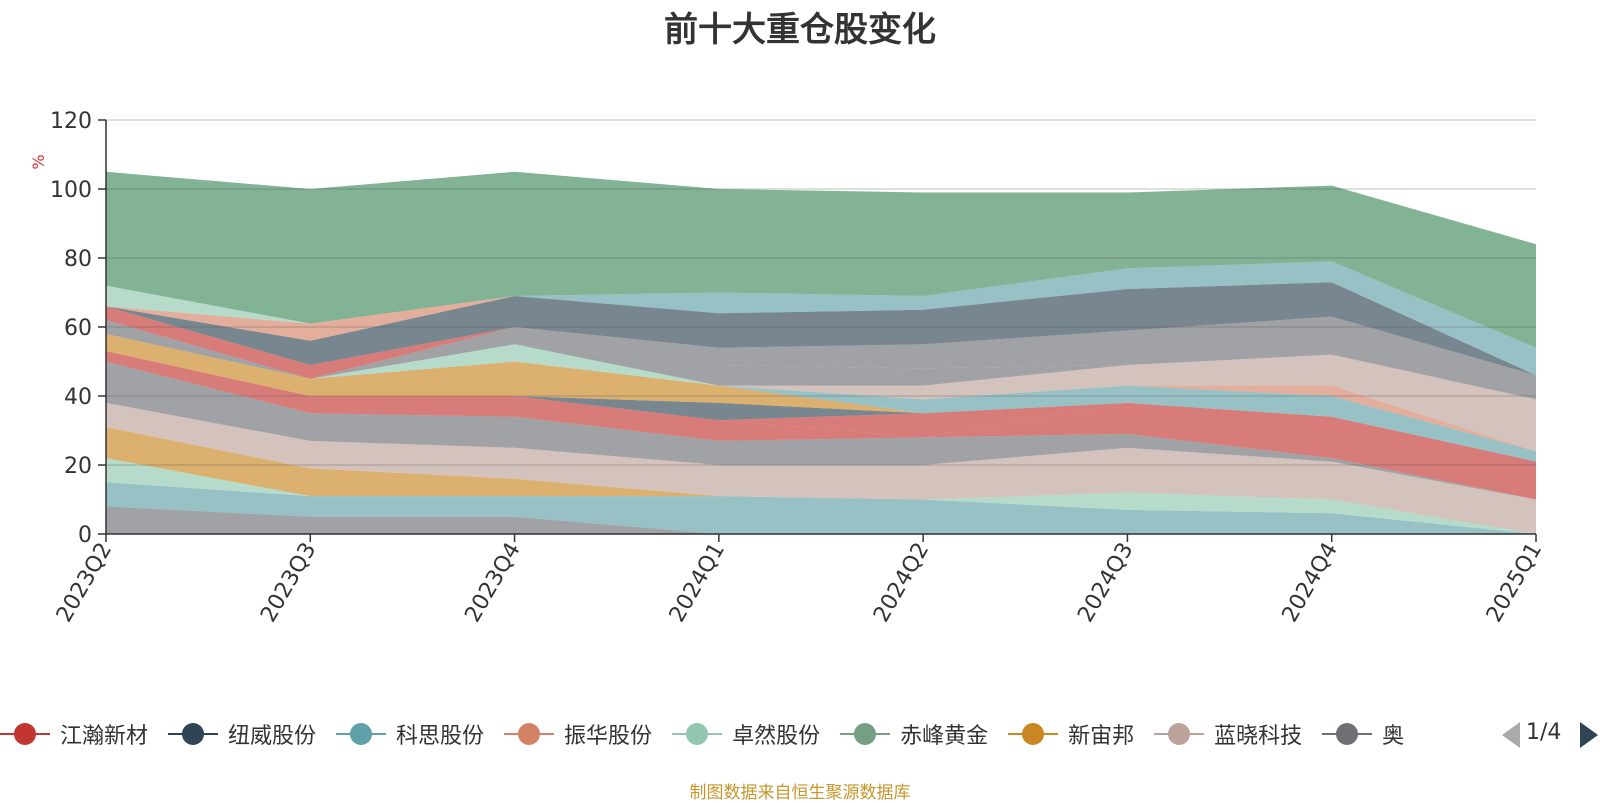  I want to click on x-tick-label: 2025Q1, so click(1514, 583).